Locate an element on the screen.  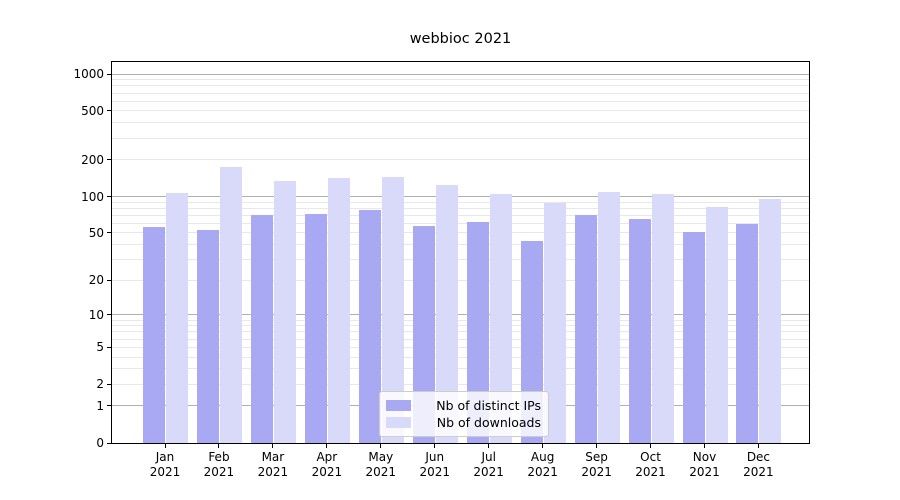
bar-distinct-ips-jul is located at coordinates (477, 332).